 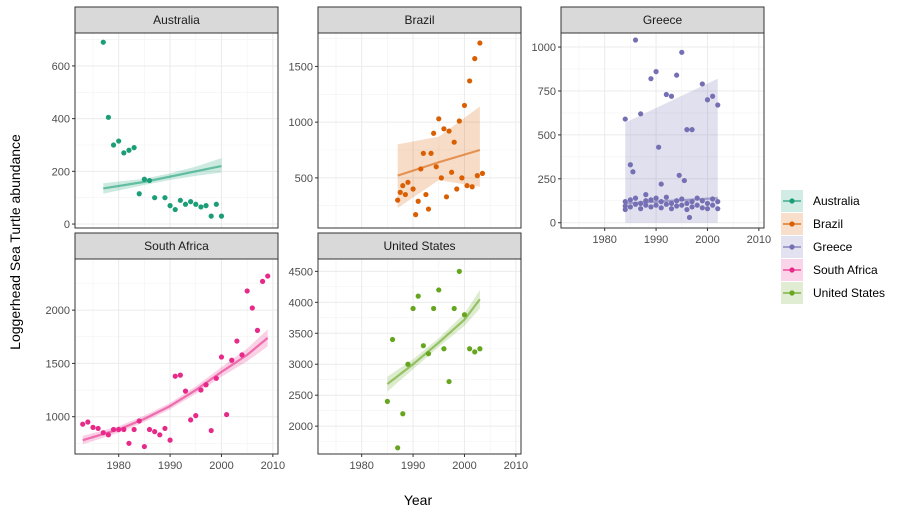 What do you see at coordinates (828, 224) in the screenshot?
I see `legend-label-brazil: Brazil` at bounding box center [828, 224].